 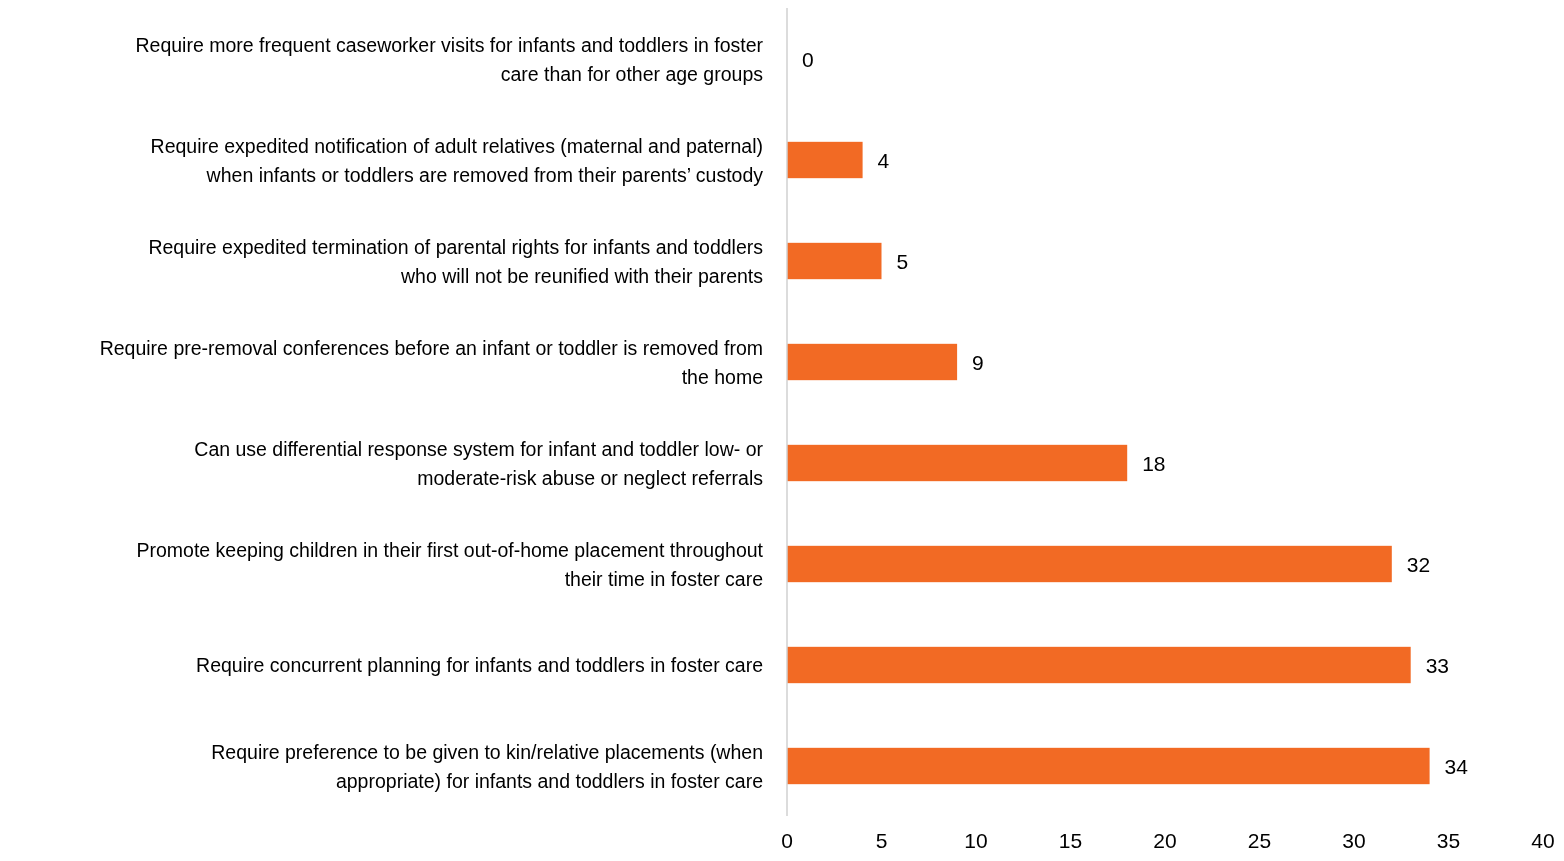 I want to click on data-label: 9, so click(x=978, y=362).